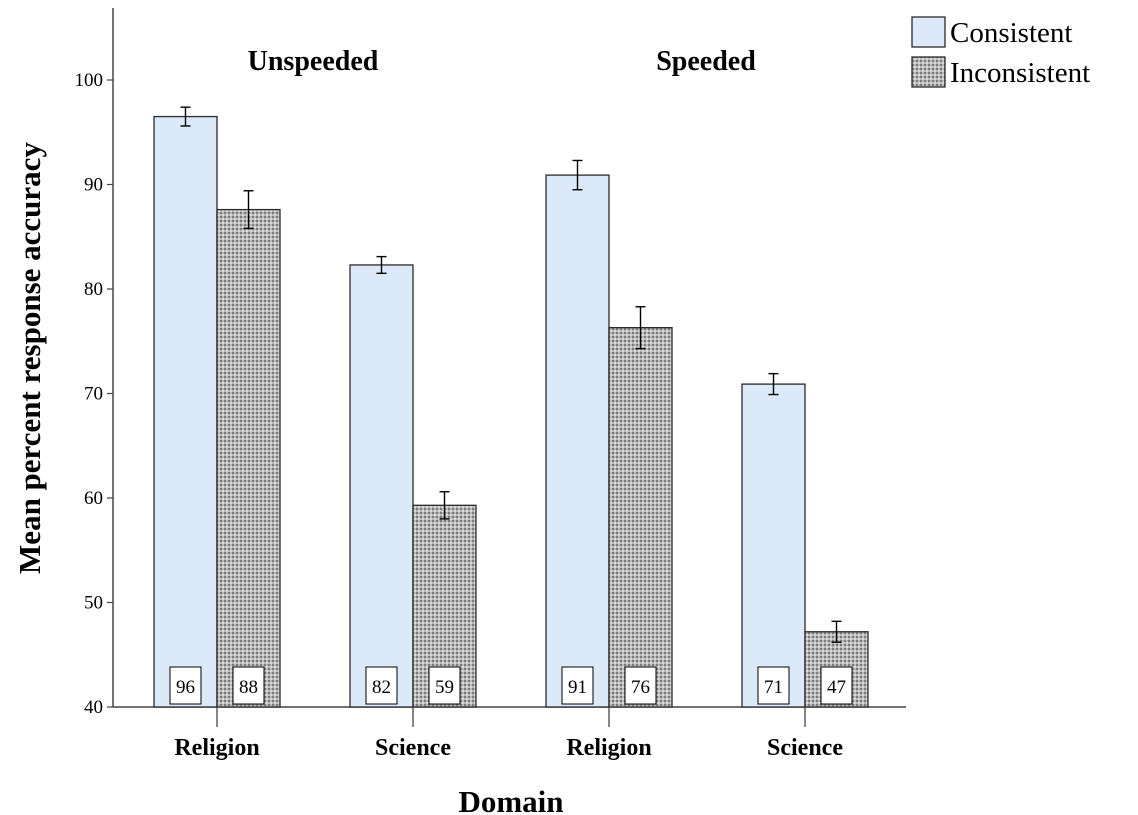 The width and height of the screenshot is (1138, 815). I want to click on data-label: 91, so click(577, 687).